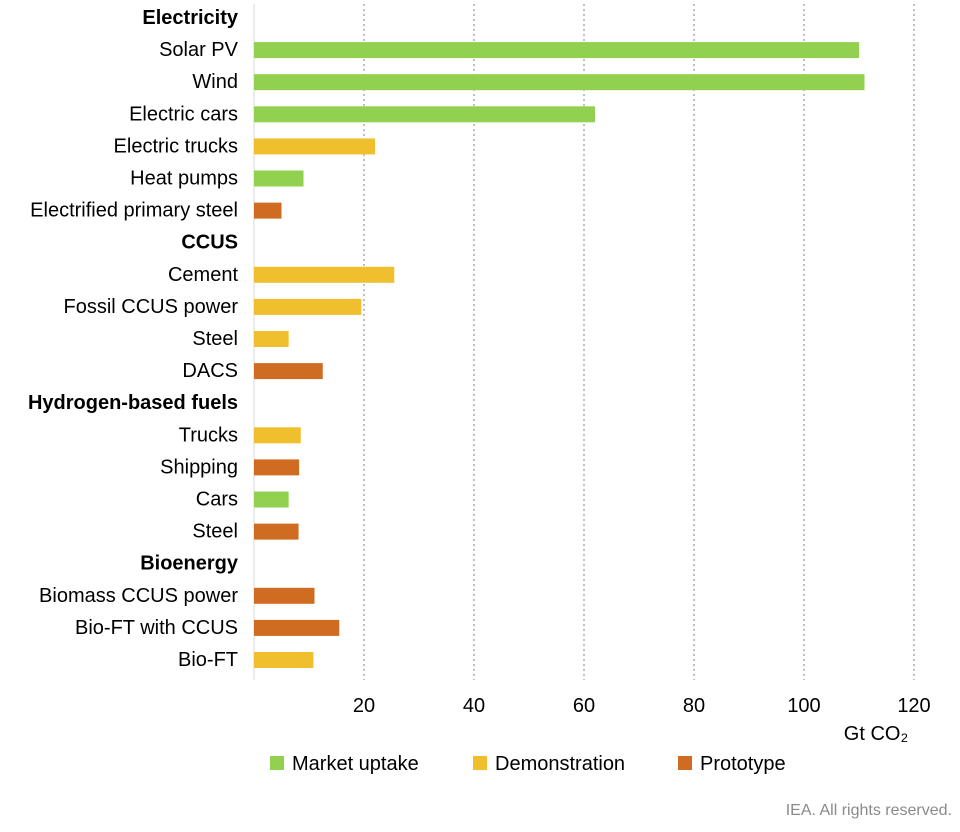  I want to click on category-label: Electric trucks, so click(176, 146).